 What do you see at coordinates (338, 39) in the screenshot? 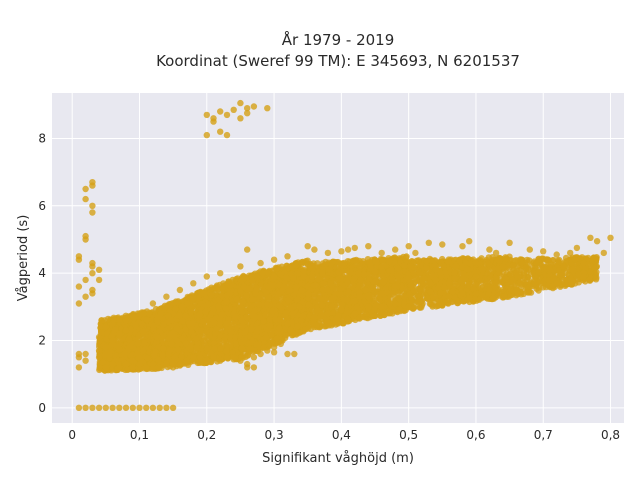
I see `chart-title-line-1: År 1979 - 2019` at bounding box center [338, 39].